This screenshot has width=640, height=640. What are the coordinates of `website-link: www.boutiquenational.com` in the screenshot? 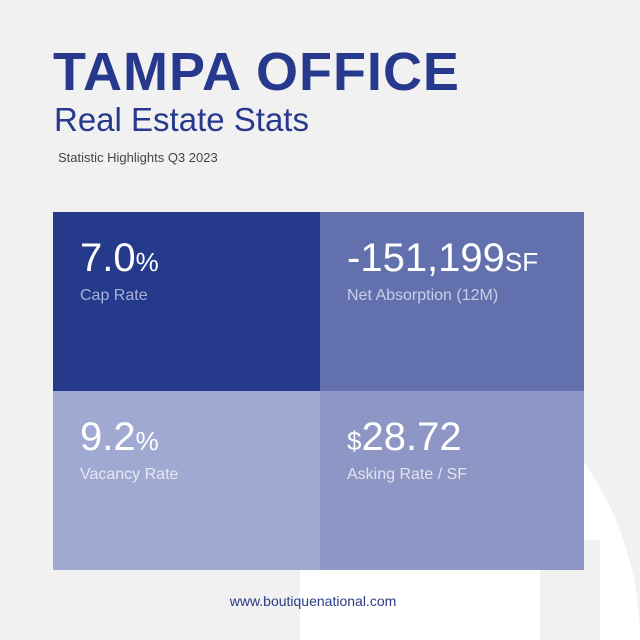 It's located at (313, 601).